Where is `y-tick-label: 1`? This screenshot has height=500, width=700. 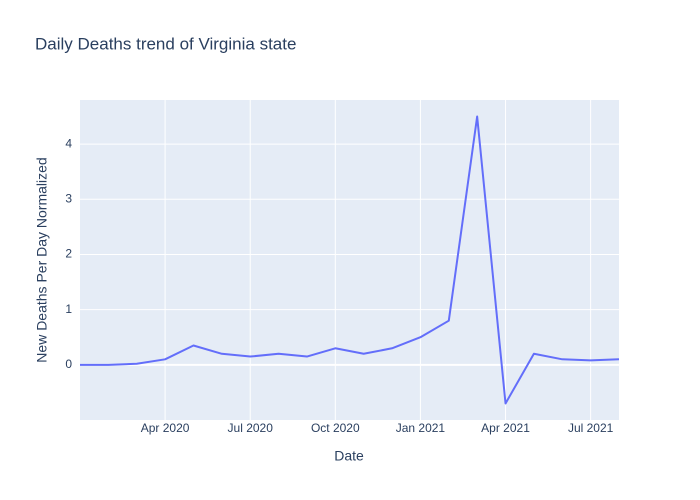 y-tick-label: 1 is located at coordinates (68, 309).